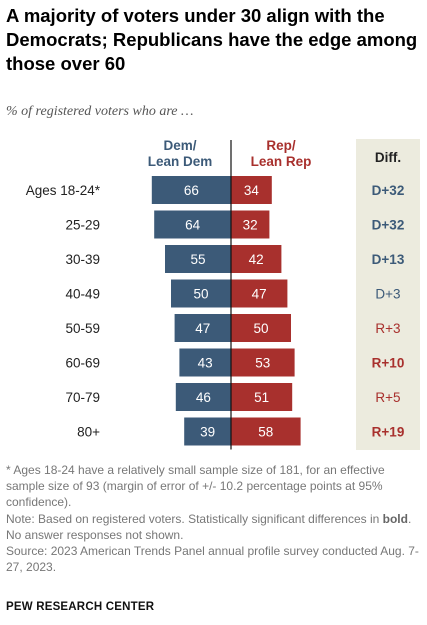 The image size is (427, 625). I want to click on diff-value-label: D+3, so click(387, 294).